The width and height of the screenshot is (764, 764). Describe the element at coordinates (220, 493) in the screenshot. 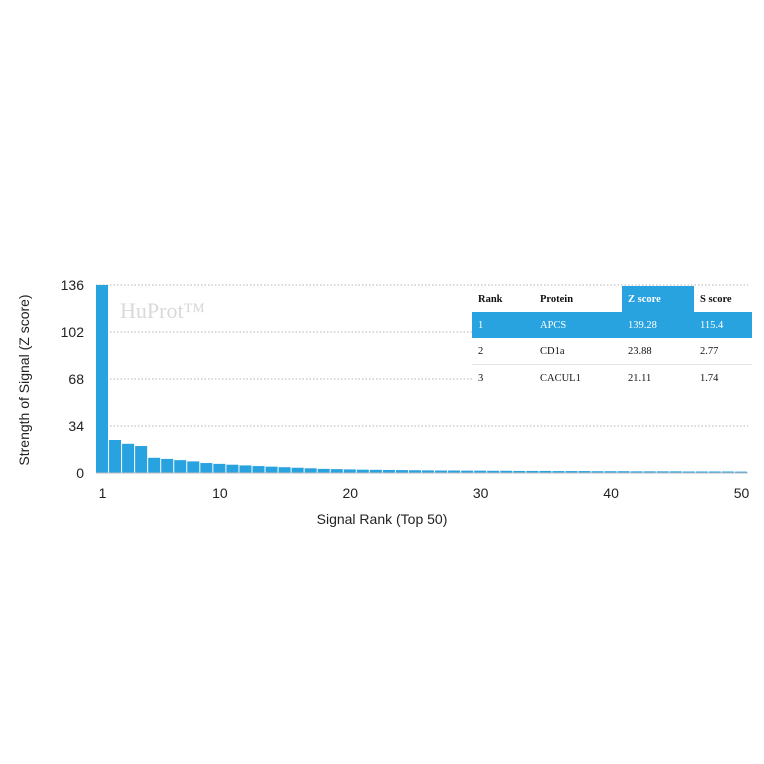

I see `x-tick-label: 10` at that location.